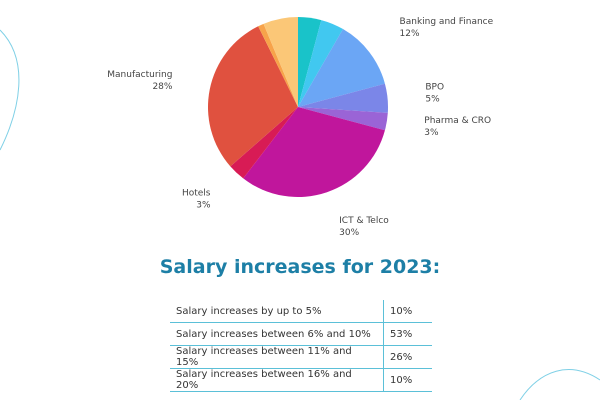 The height and width of the screenshot is (400, 600). I want to click on table-row: Salary increases between 11% and 15% 26%, so click(301, 357).